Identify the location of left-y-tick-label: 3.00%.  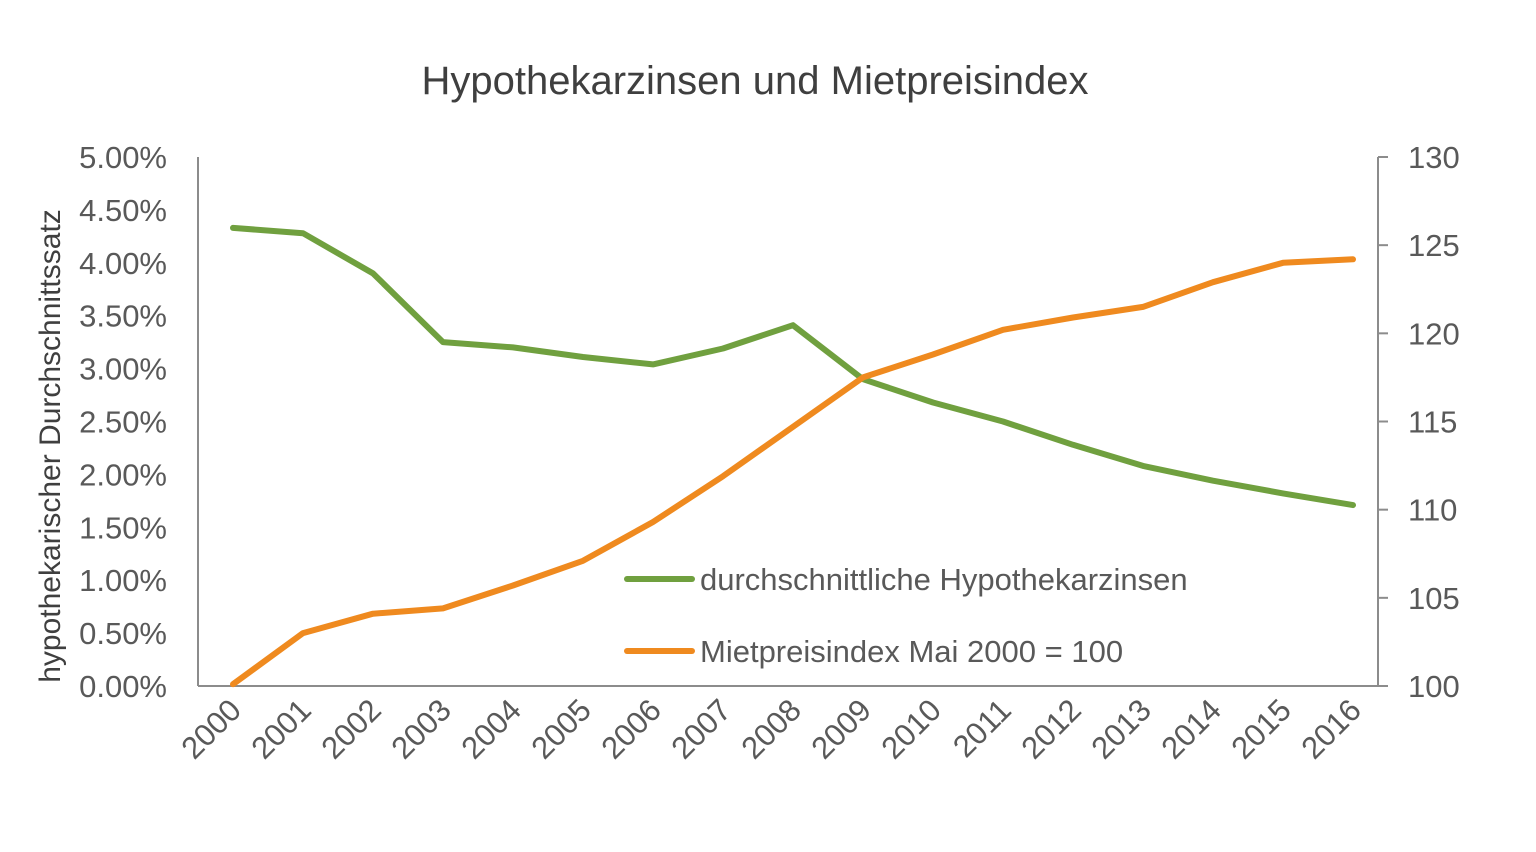
(123, 369).